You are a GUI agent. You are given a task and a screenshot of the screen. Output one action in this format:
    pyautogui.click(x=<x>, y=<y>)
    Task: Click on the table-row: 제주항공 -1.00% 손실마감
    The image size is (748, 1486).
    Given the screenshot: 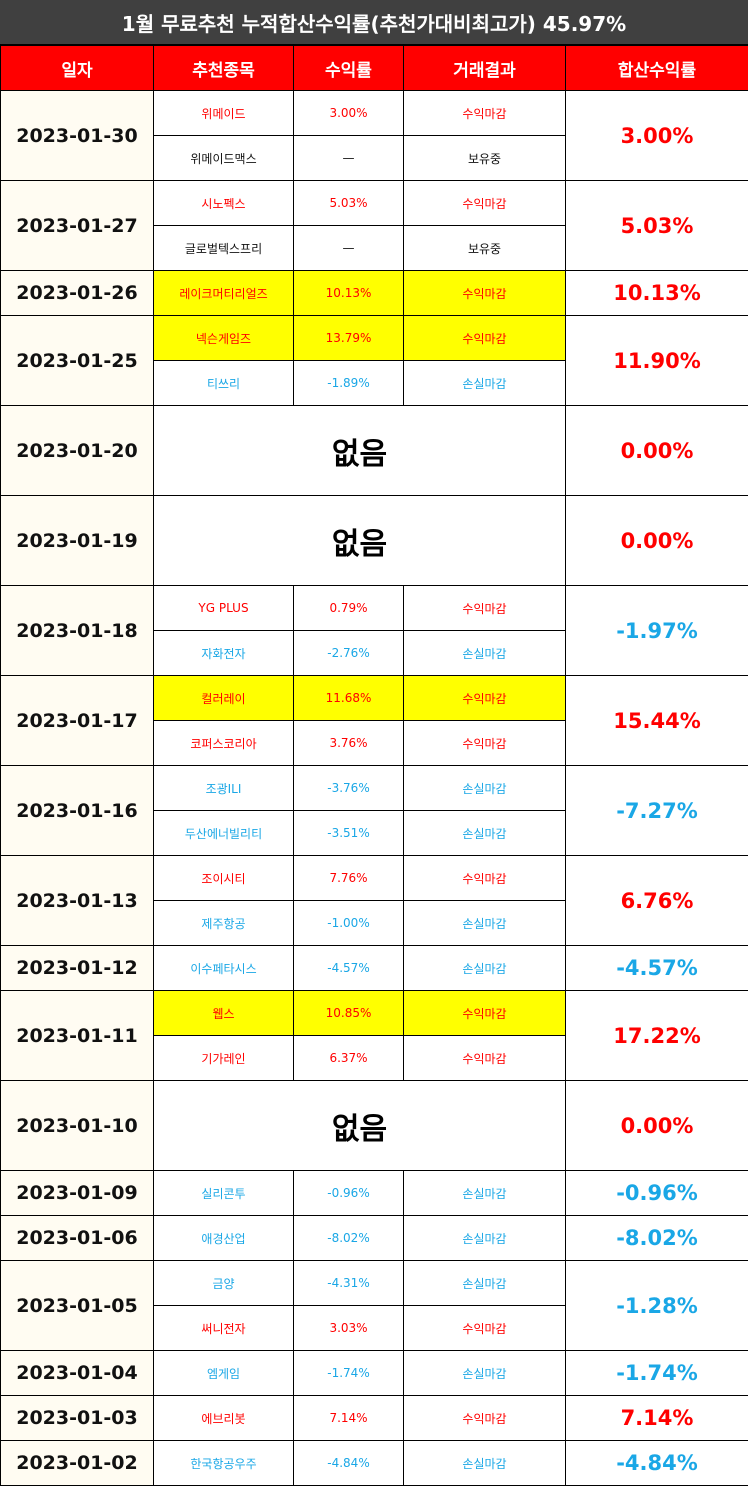 What is the action you would take?
    pyautogui.click(x=374, y=923)
    